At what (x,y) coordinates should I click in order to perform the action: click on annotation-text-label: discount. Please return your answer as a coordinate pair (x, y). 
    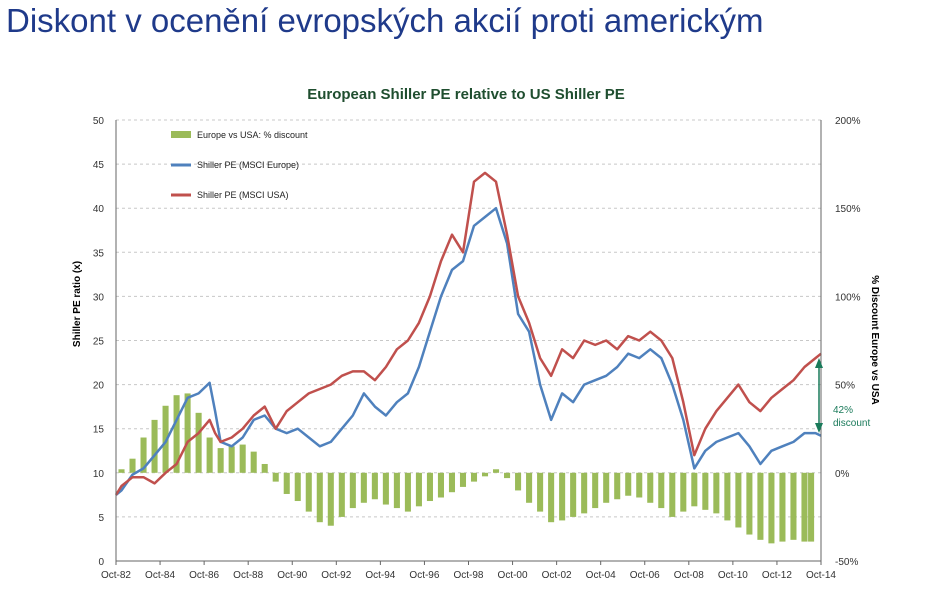
    Looking at the image, I should click on (851, 423).